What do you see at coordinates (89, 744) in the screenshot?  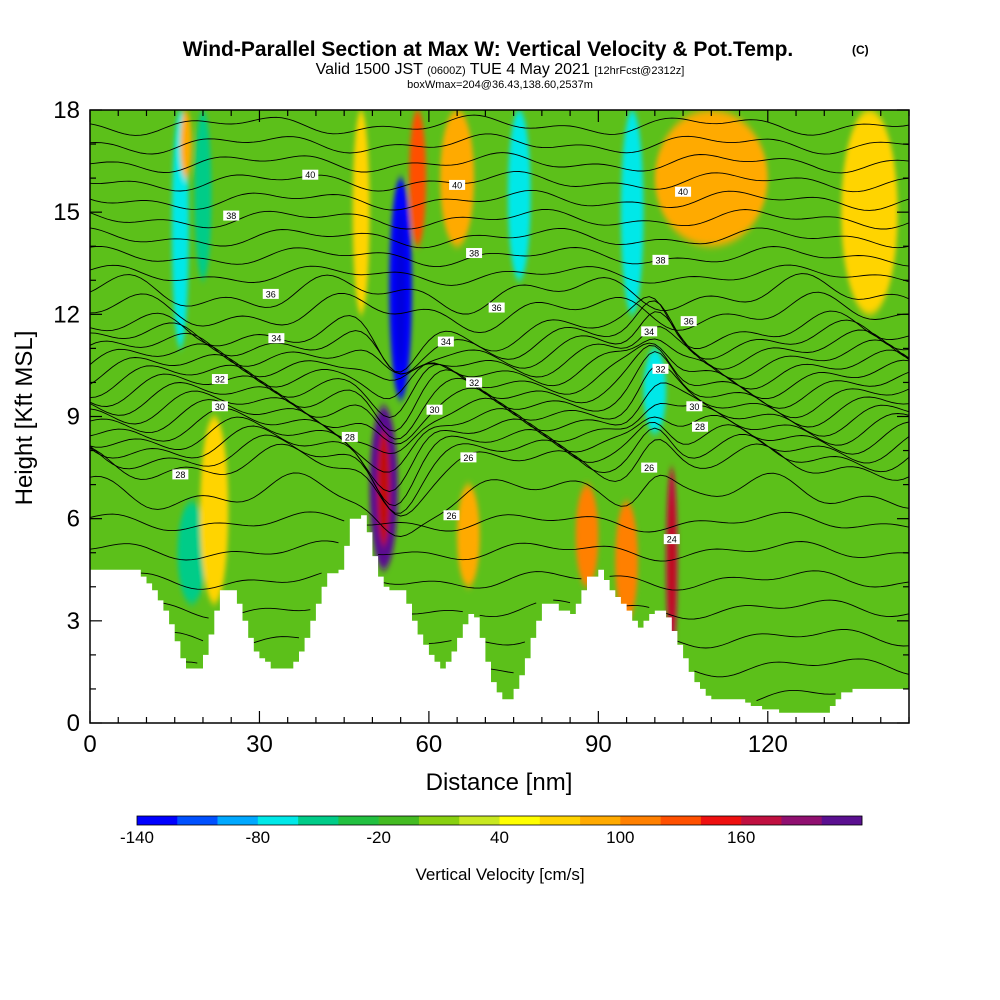 I see `x-tick-label: 0` at bounding box center [89, 744].